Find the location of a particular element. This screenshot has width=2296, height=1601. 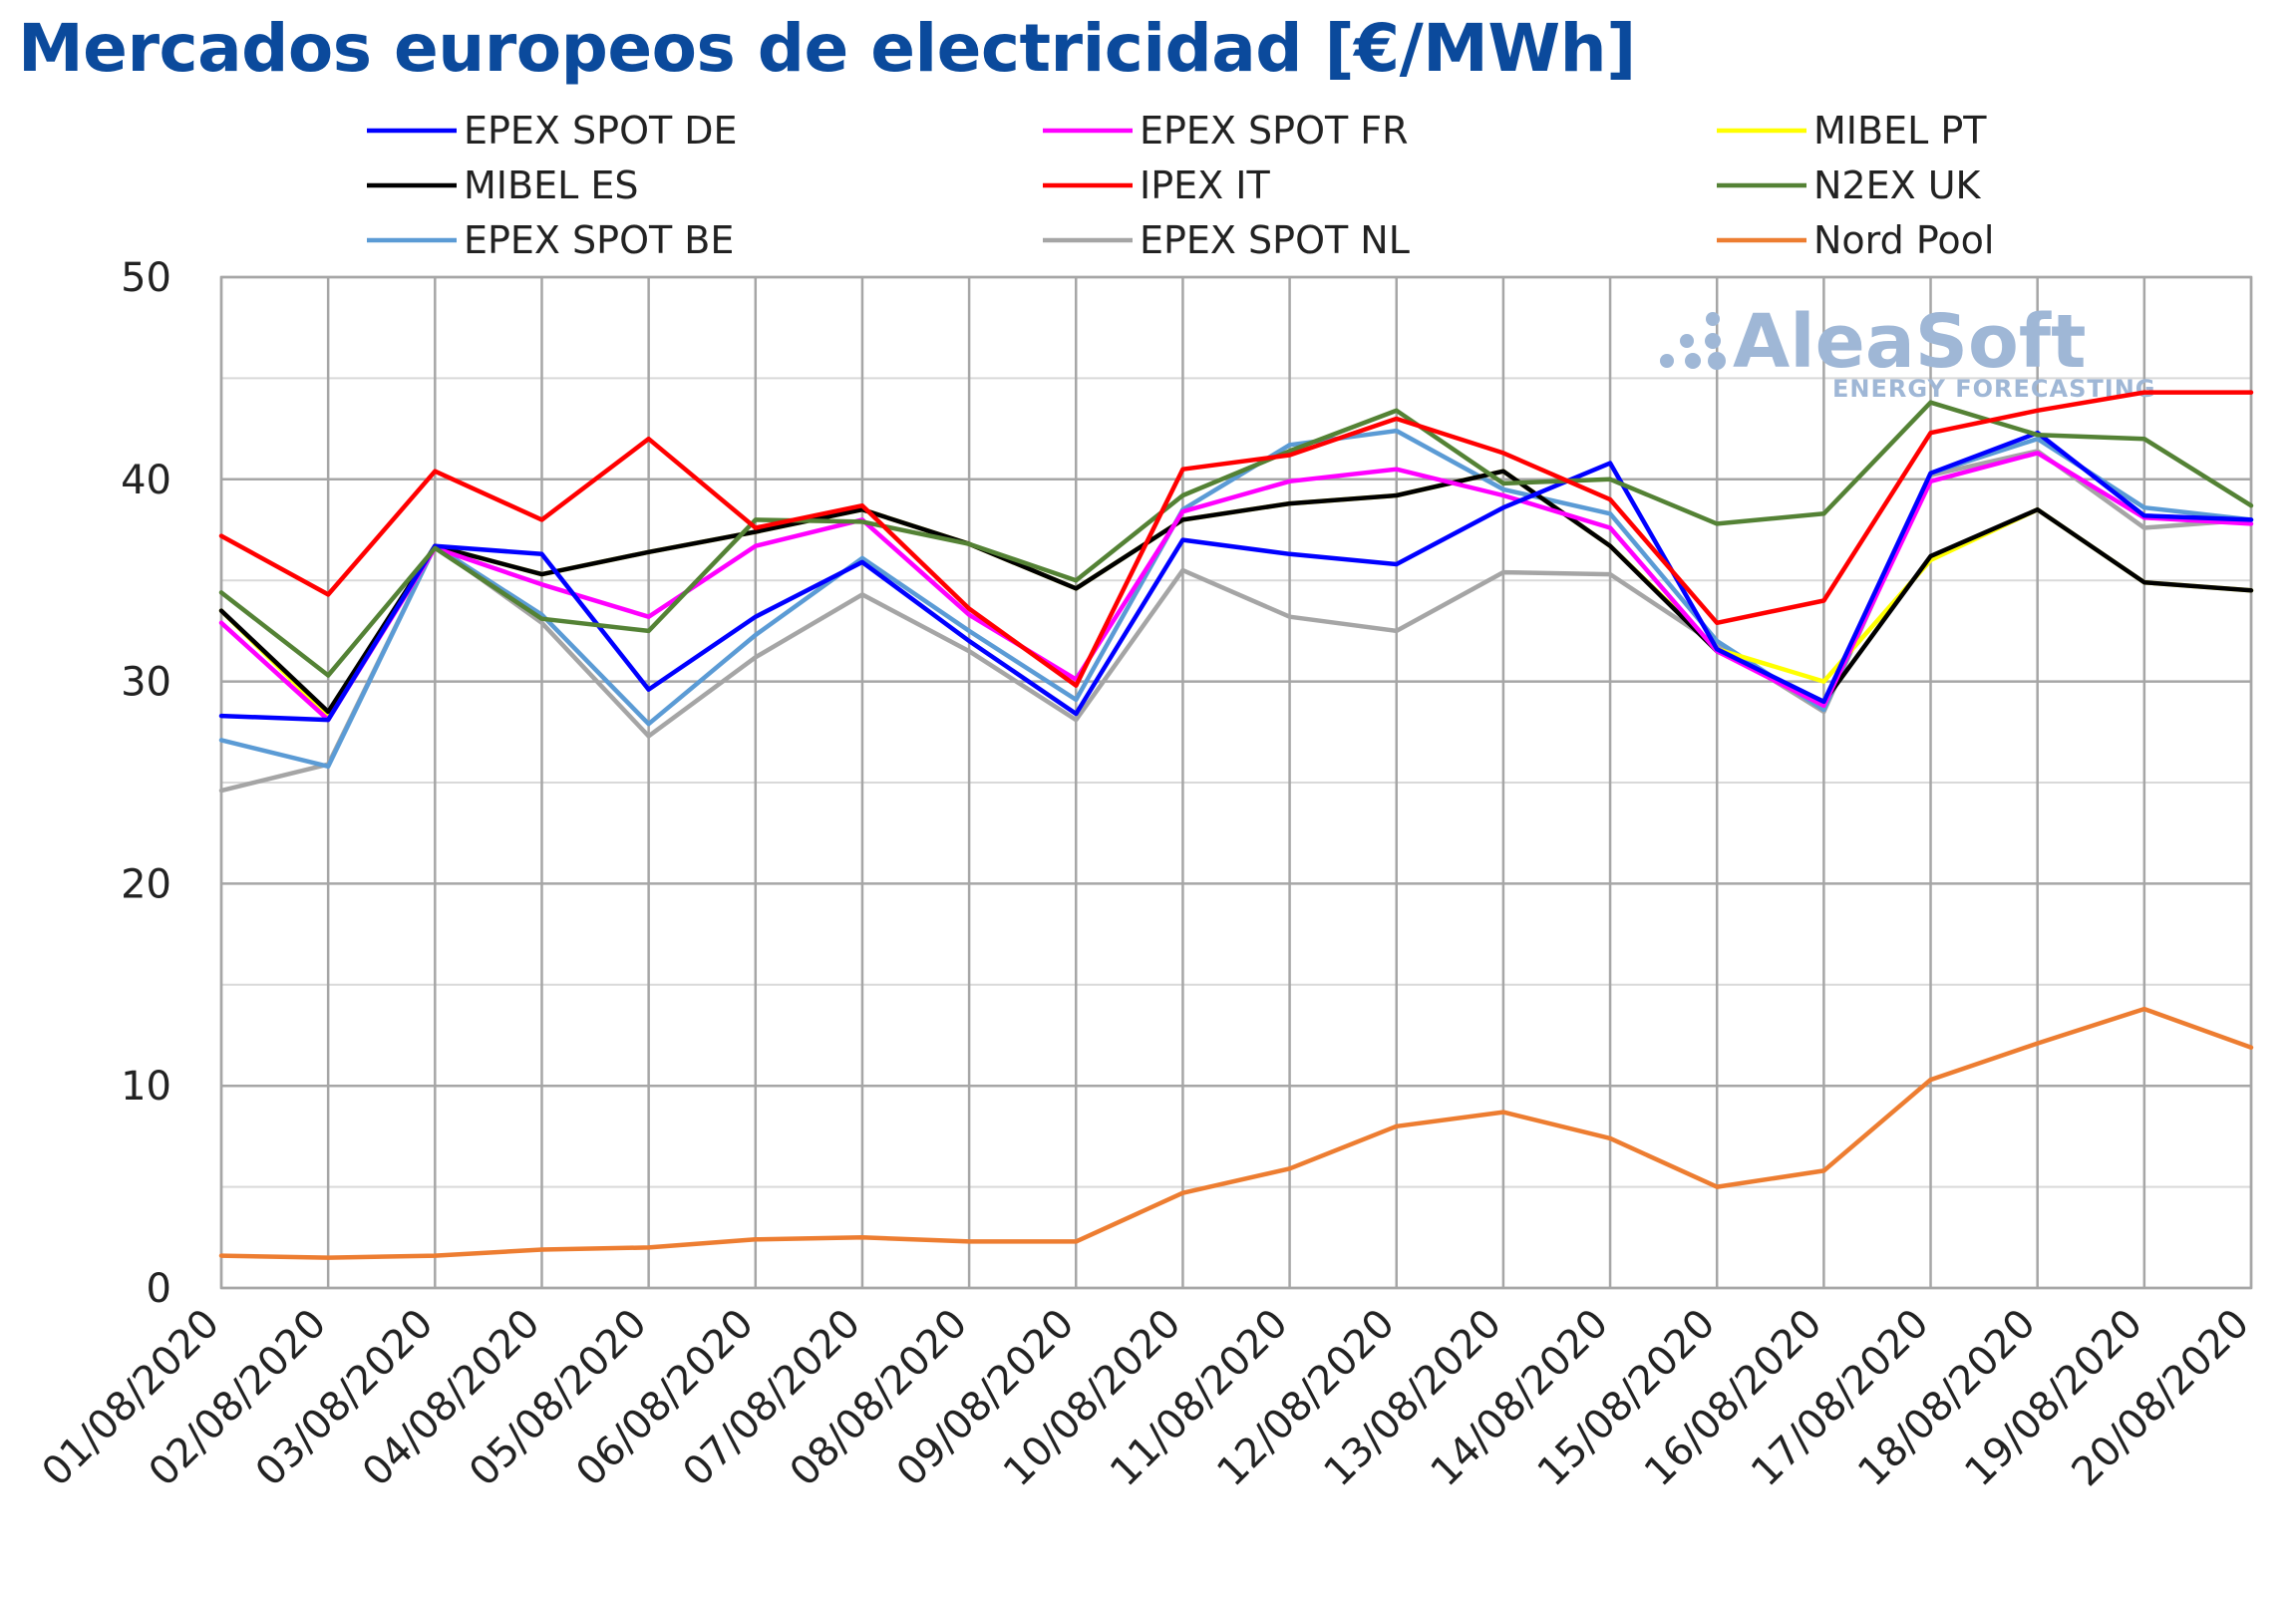

legend-label-epex-spot-fr: EPEX SPOT FR is located at coordinates (1274, 131).